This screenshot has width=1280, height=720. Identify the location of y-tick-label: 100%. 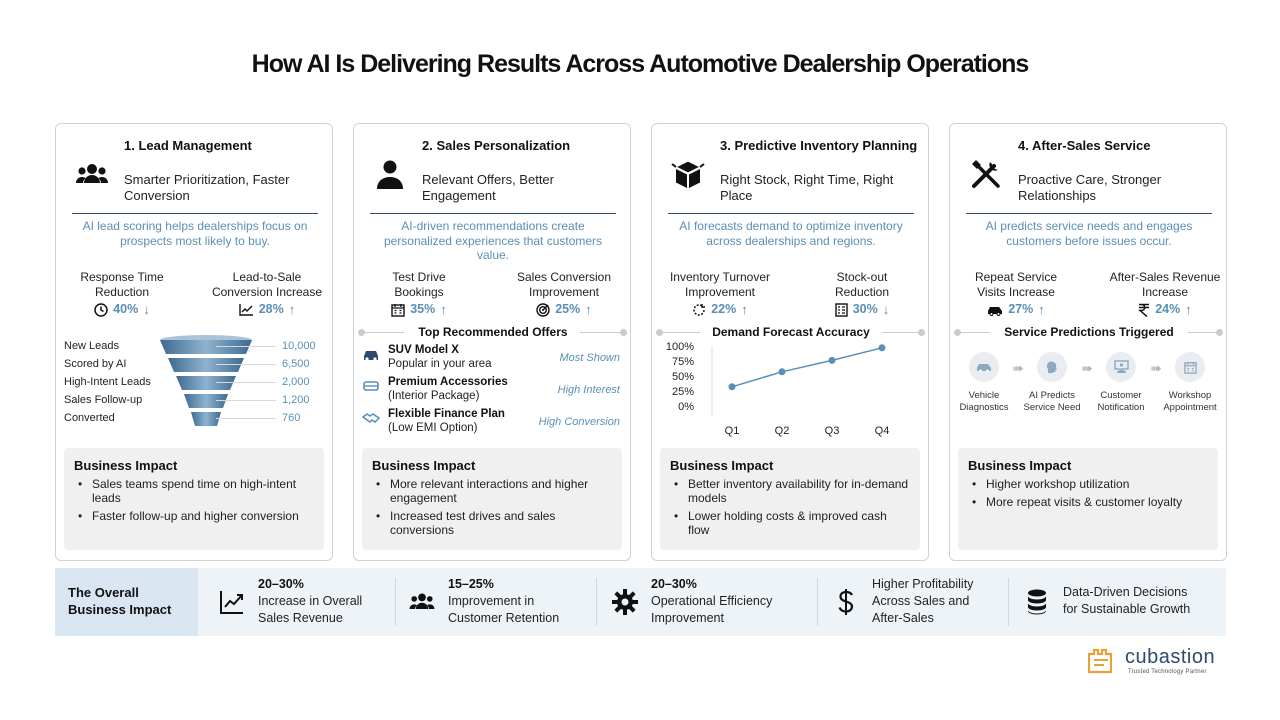
(680, 347).